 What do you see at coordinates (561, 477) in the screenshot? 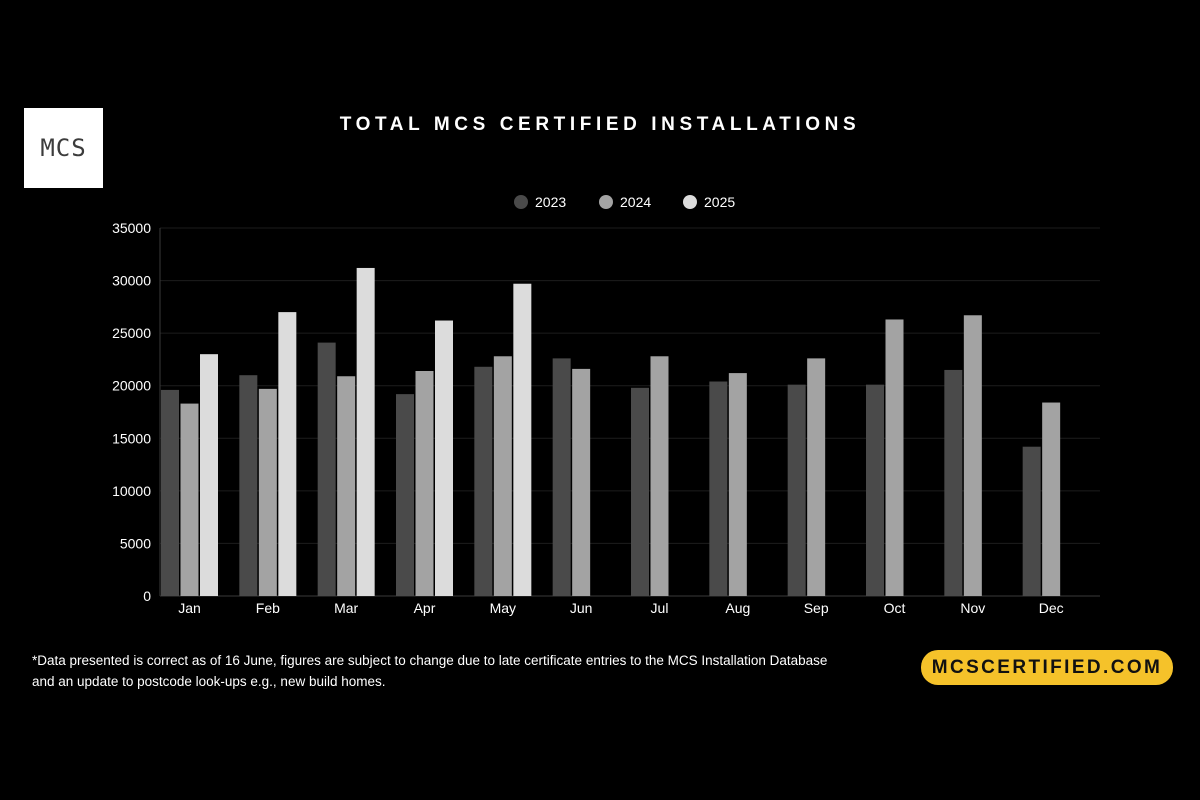
I see `bar-2023-jun` at bounding box center [561, 477].